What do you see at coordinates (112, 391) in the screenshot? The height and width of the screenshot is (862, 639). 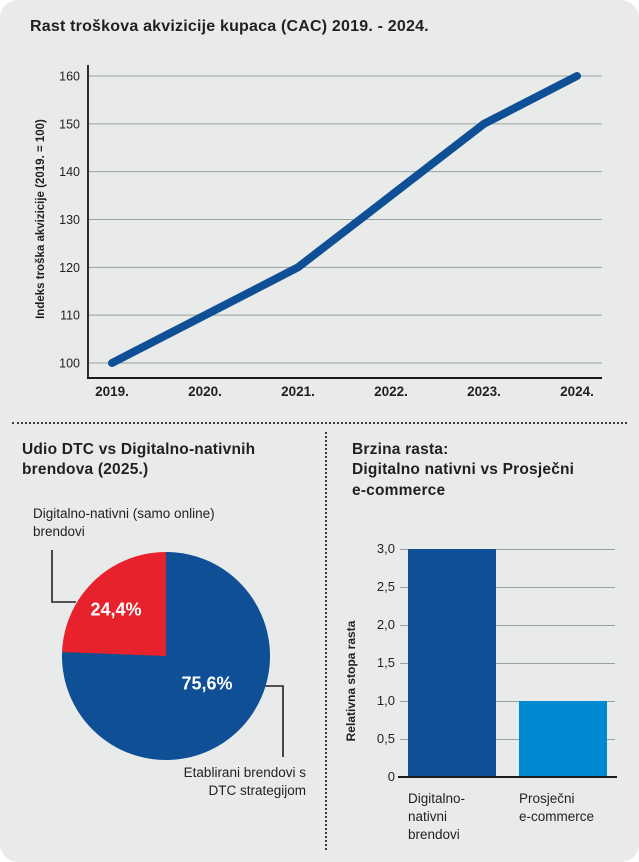 I see `x-tick-label: 2019.` at bounding box center [112, 391].